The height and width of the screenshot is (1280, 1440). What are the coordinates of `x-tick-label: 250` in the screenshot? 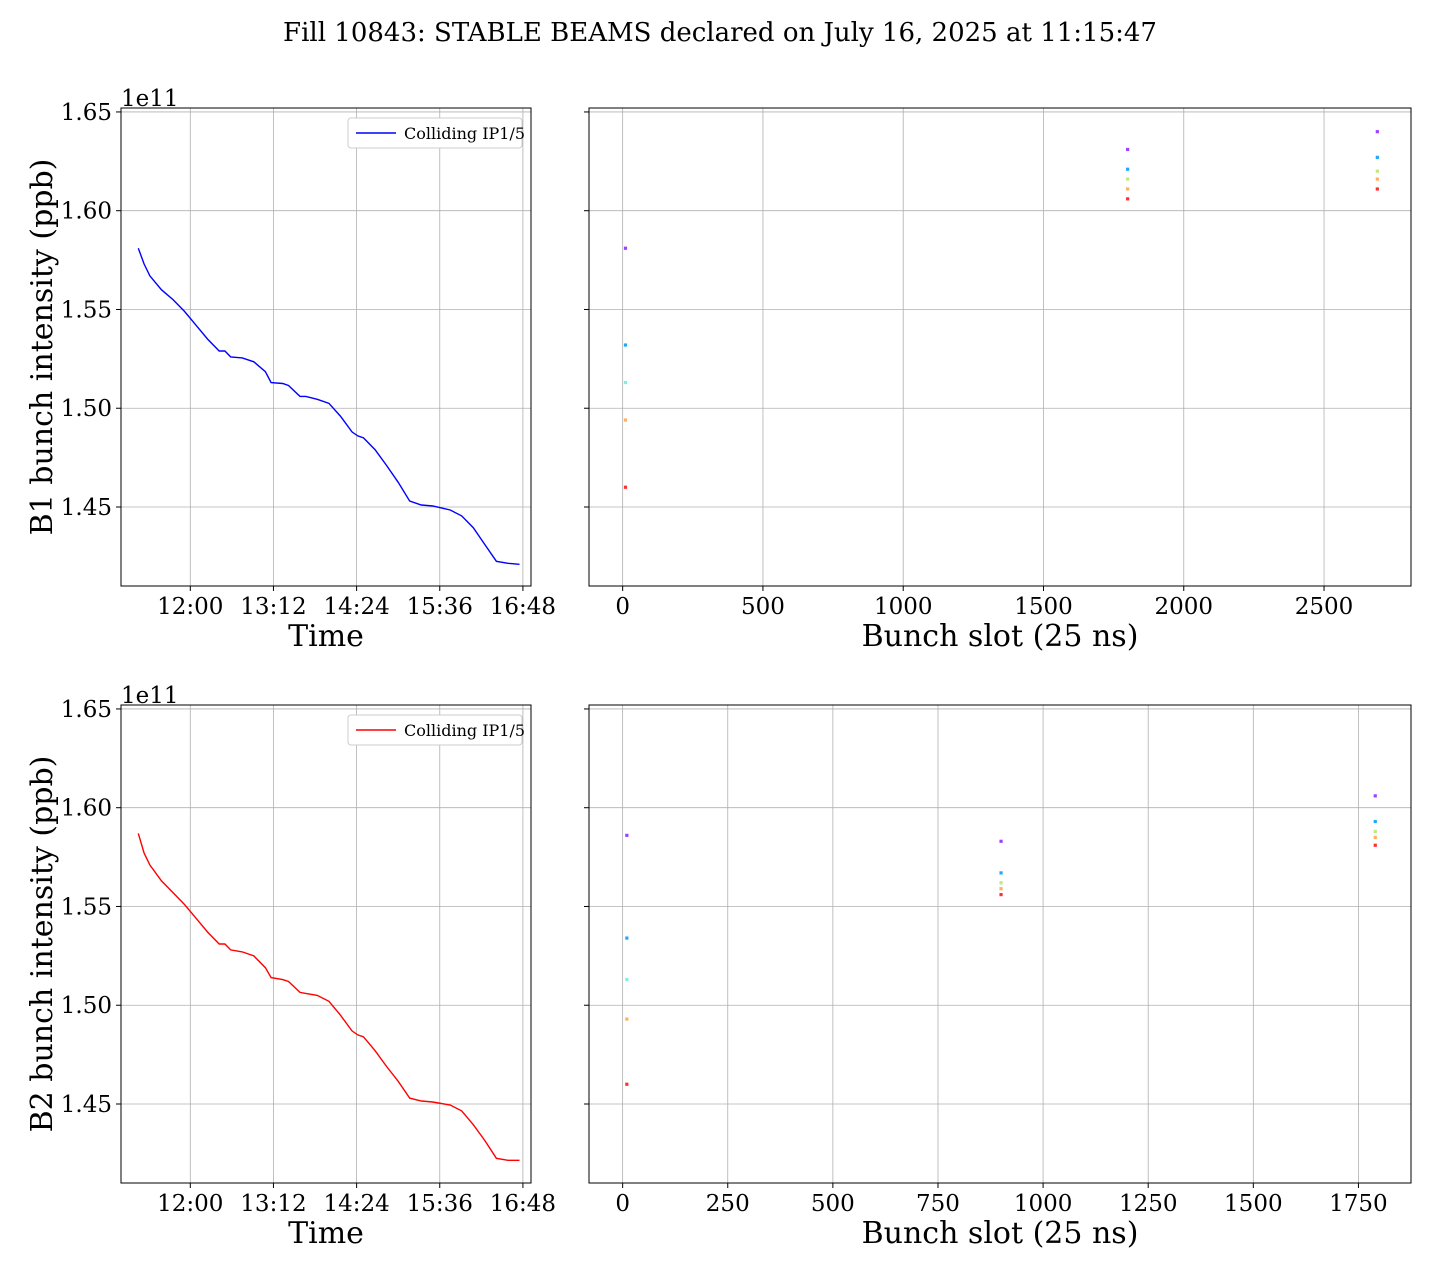 It's located at (728, 1204).